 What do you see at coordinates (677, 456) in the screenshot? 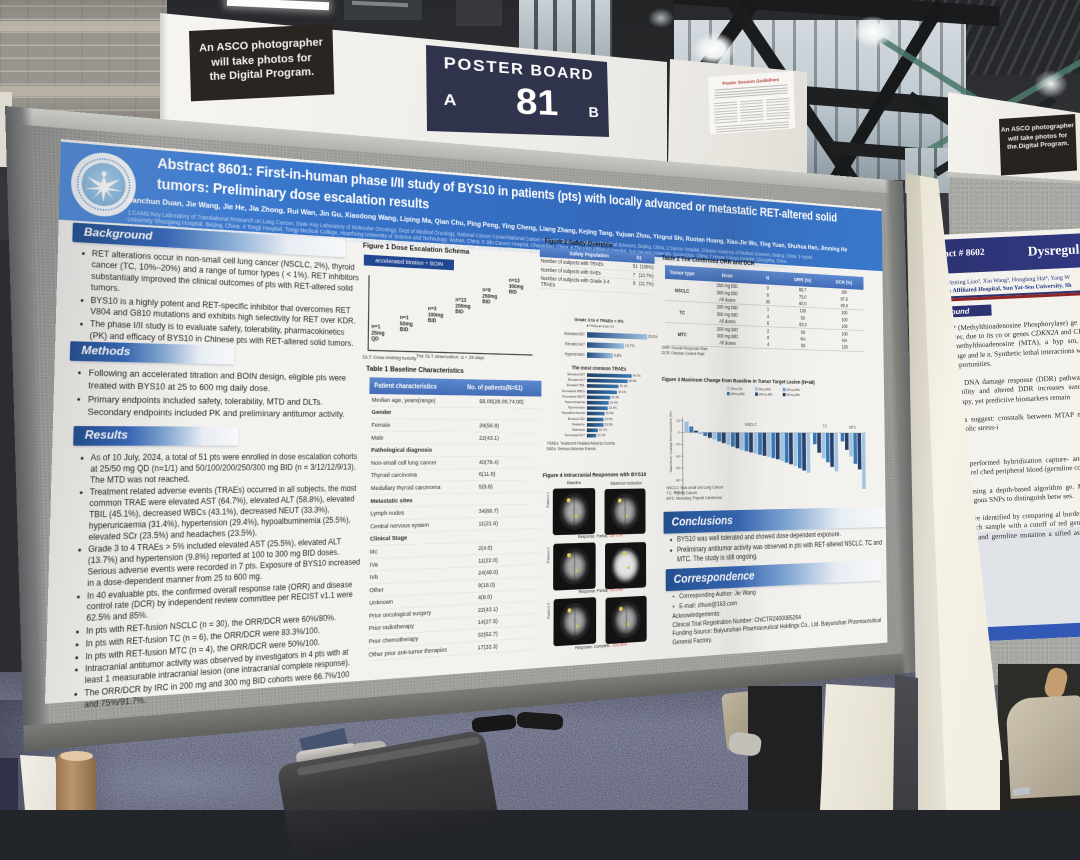
I see `svg-text: -40` at bounding box center [677, 456].